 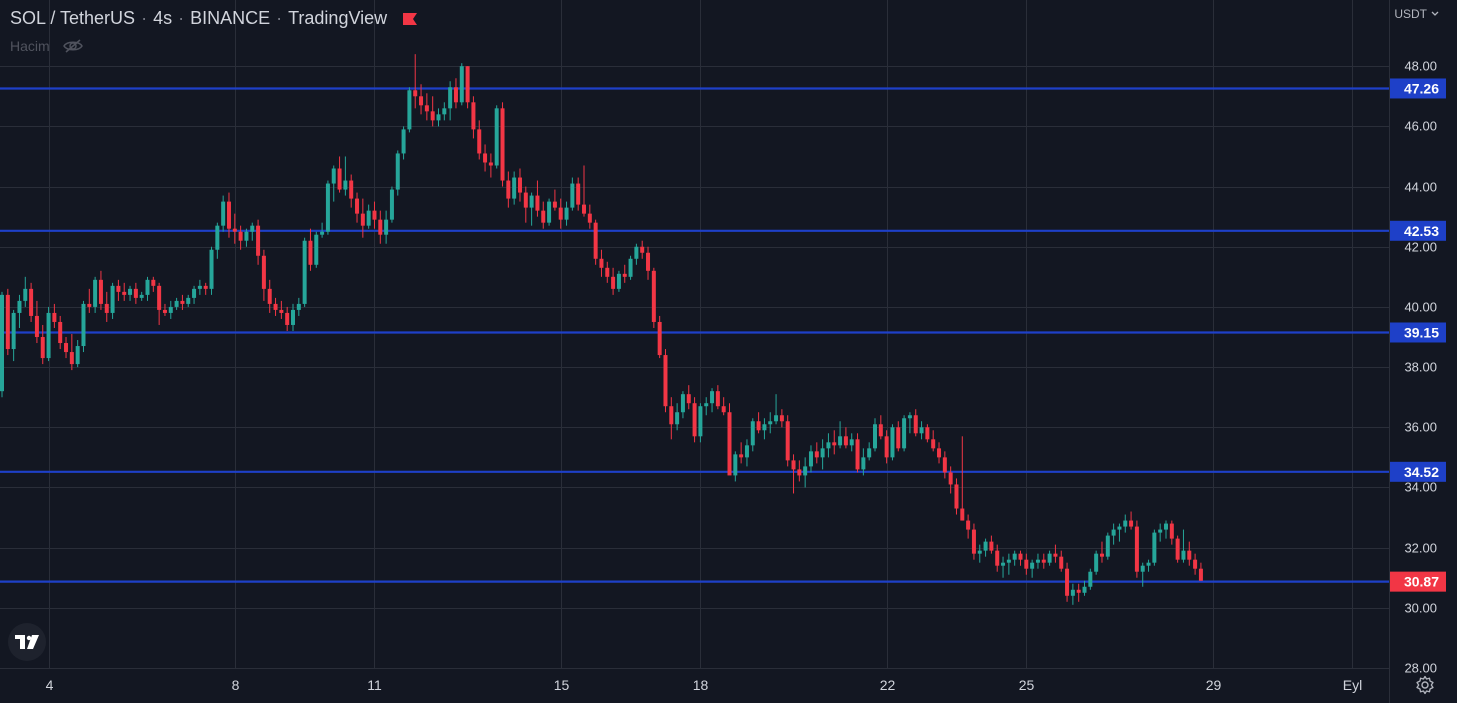 What do you see at coordinates (410, 18) in the screenshot?
I see `flag-icon` at bounding box center [410, 18].